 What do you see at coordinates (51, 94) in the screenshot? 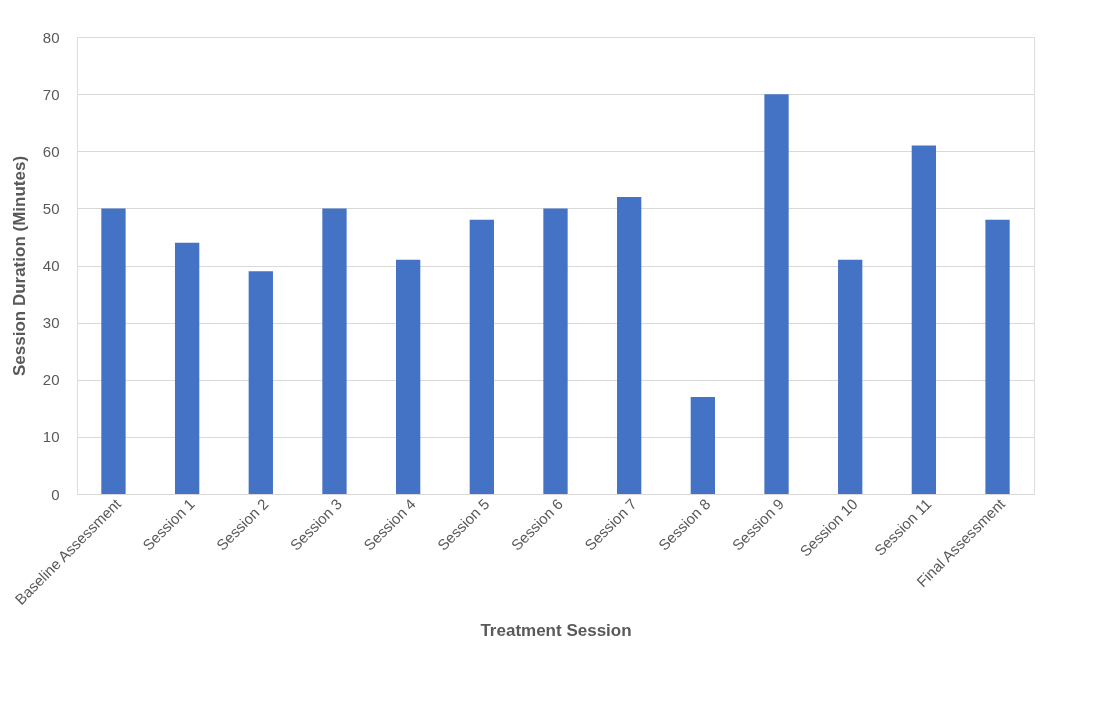
I see `y-tick-label: 70` at bounding box center [51, 94].